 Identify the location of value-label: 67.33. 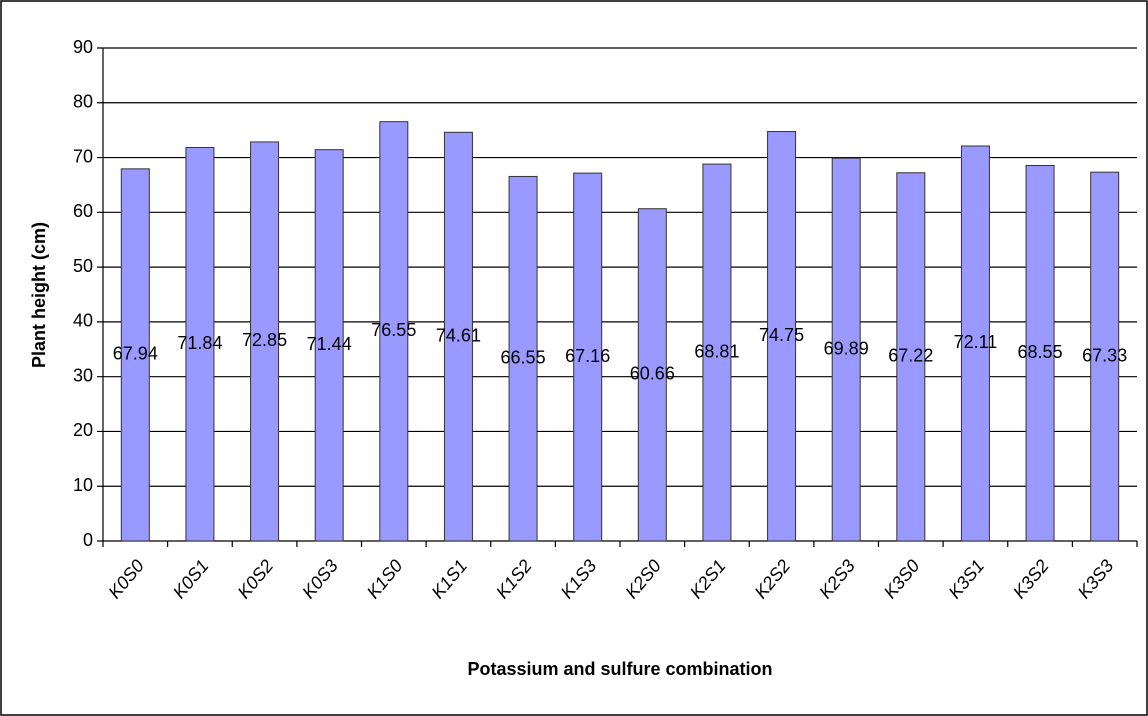
(1104, 355).